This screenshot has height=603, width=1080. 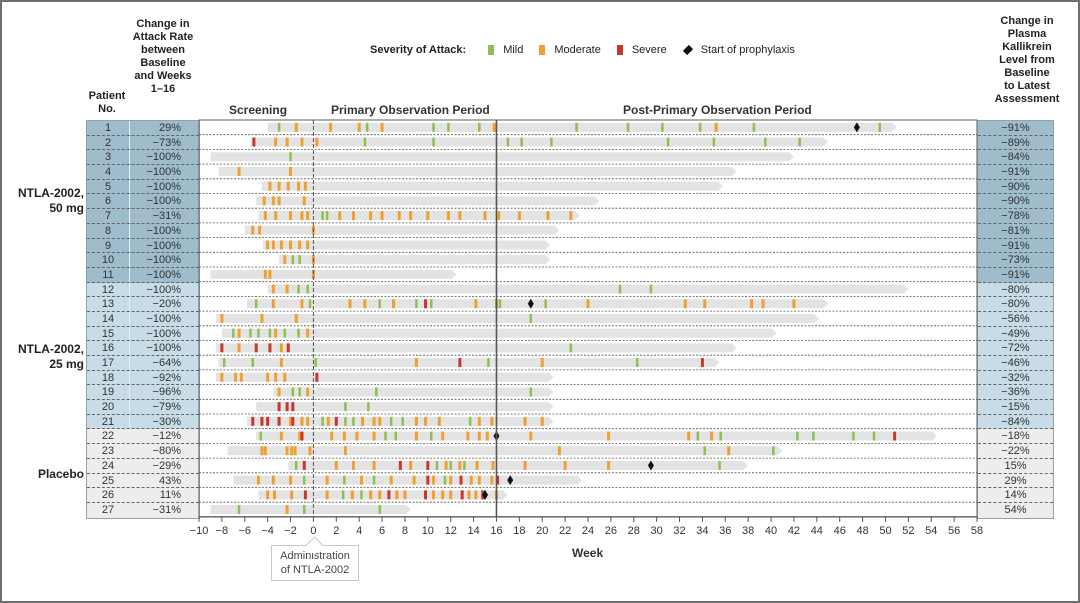 I want to click on severe-swatch-icon, so click(x=619, y=50).